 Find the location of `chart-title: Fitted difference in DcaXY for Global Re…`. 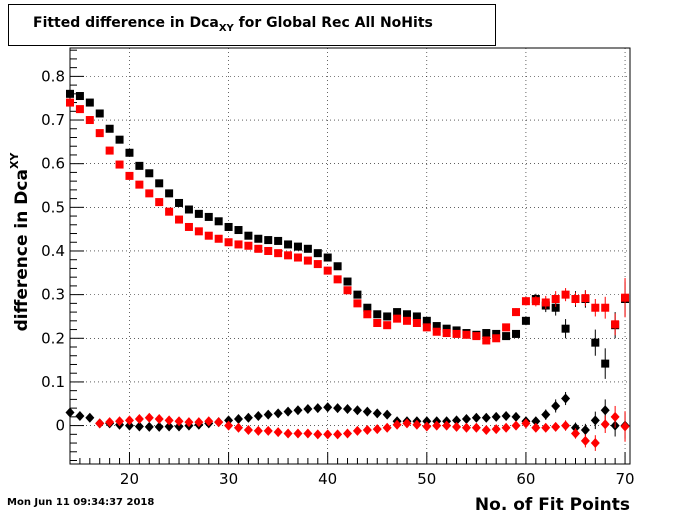

chart-title: Fitted difference in DcaXY for Global Re… is located at coordinates (233, 24).